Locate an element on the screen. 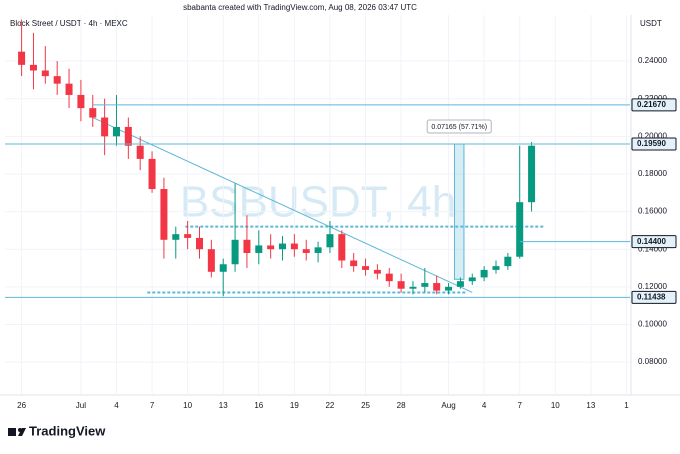 The width and height of the screenshot is (680, 454). brand-name: TradingView is located at coordinates (67, 430).